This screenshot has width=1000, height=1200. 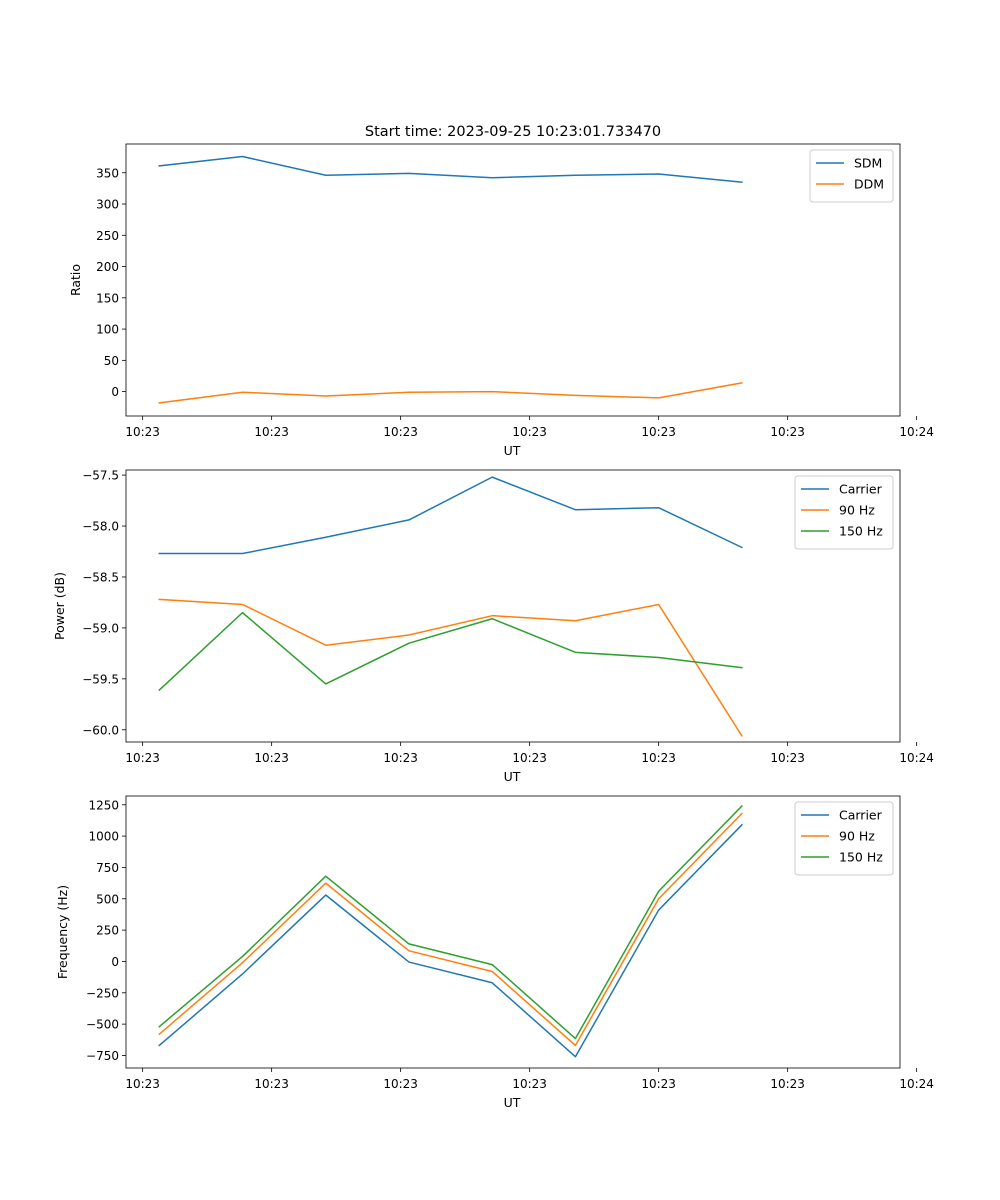 I want to click on y-tick-label: −60.0, so click(x=100, y=730).